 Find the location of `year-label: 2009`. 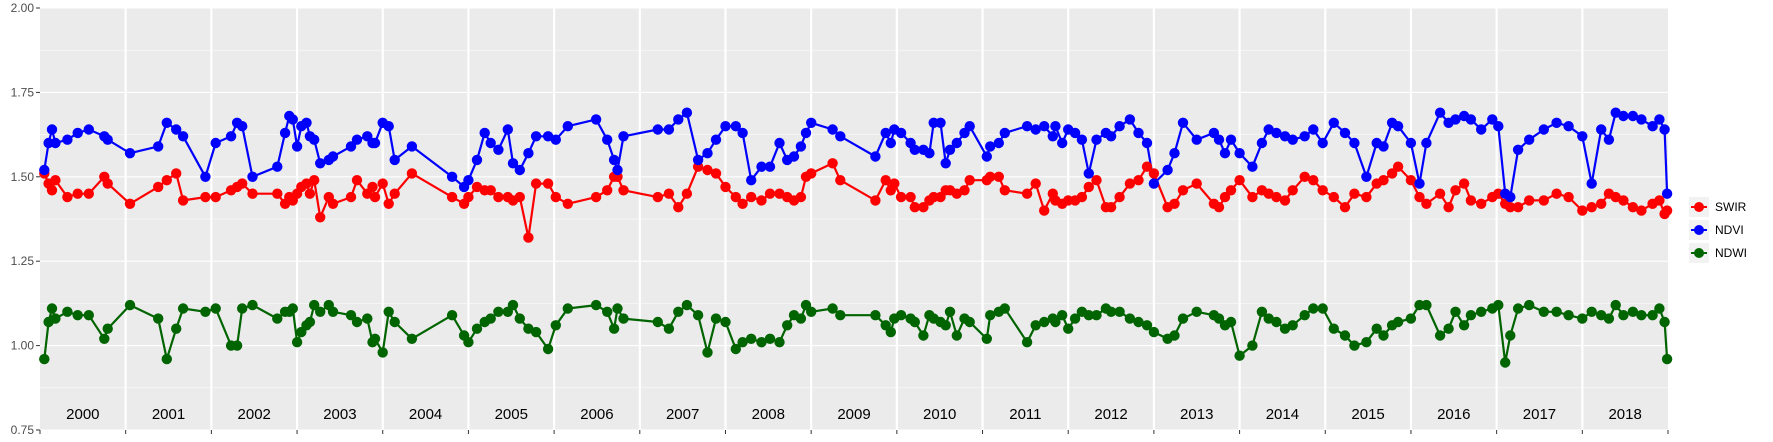

year-label: 2009 is located at coordinates (853, 414).